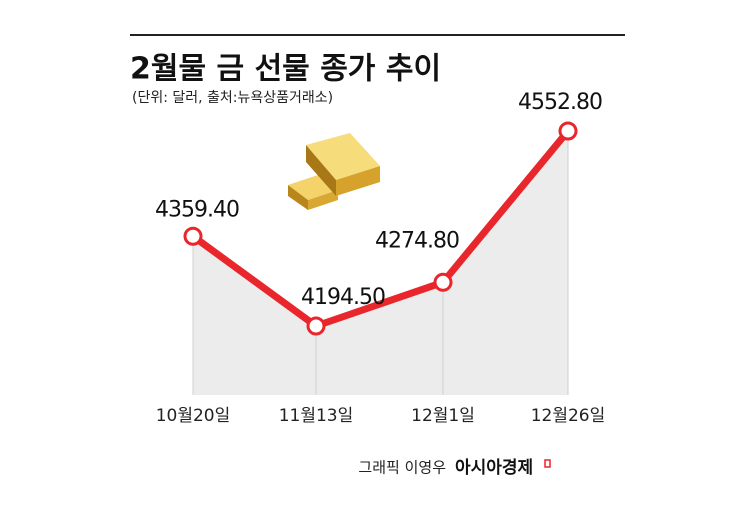  I want to click on x-tick-label: 12월26일, so click(568, 416).